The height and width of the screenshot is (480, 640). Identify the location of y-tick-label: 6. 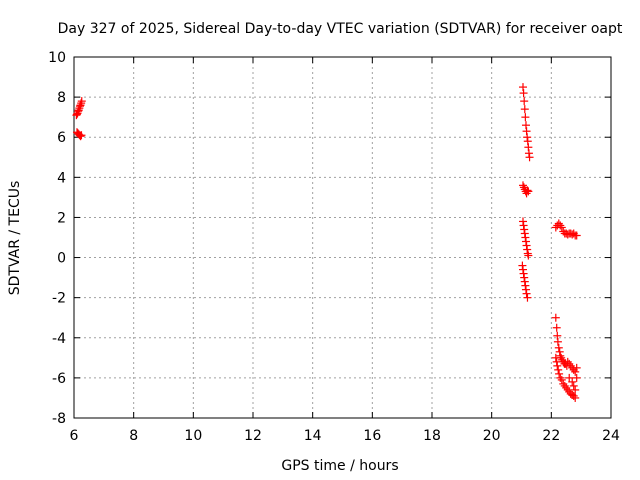
(61, 138).